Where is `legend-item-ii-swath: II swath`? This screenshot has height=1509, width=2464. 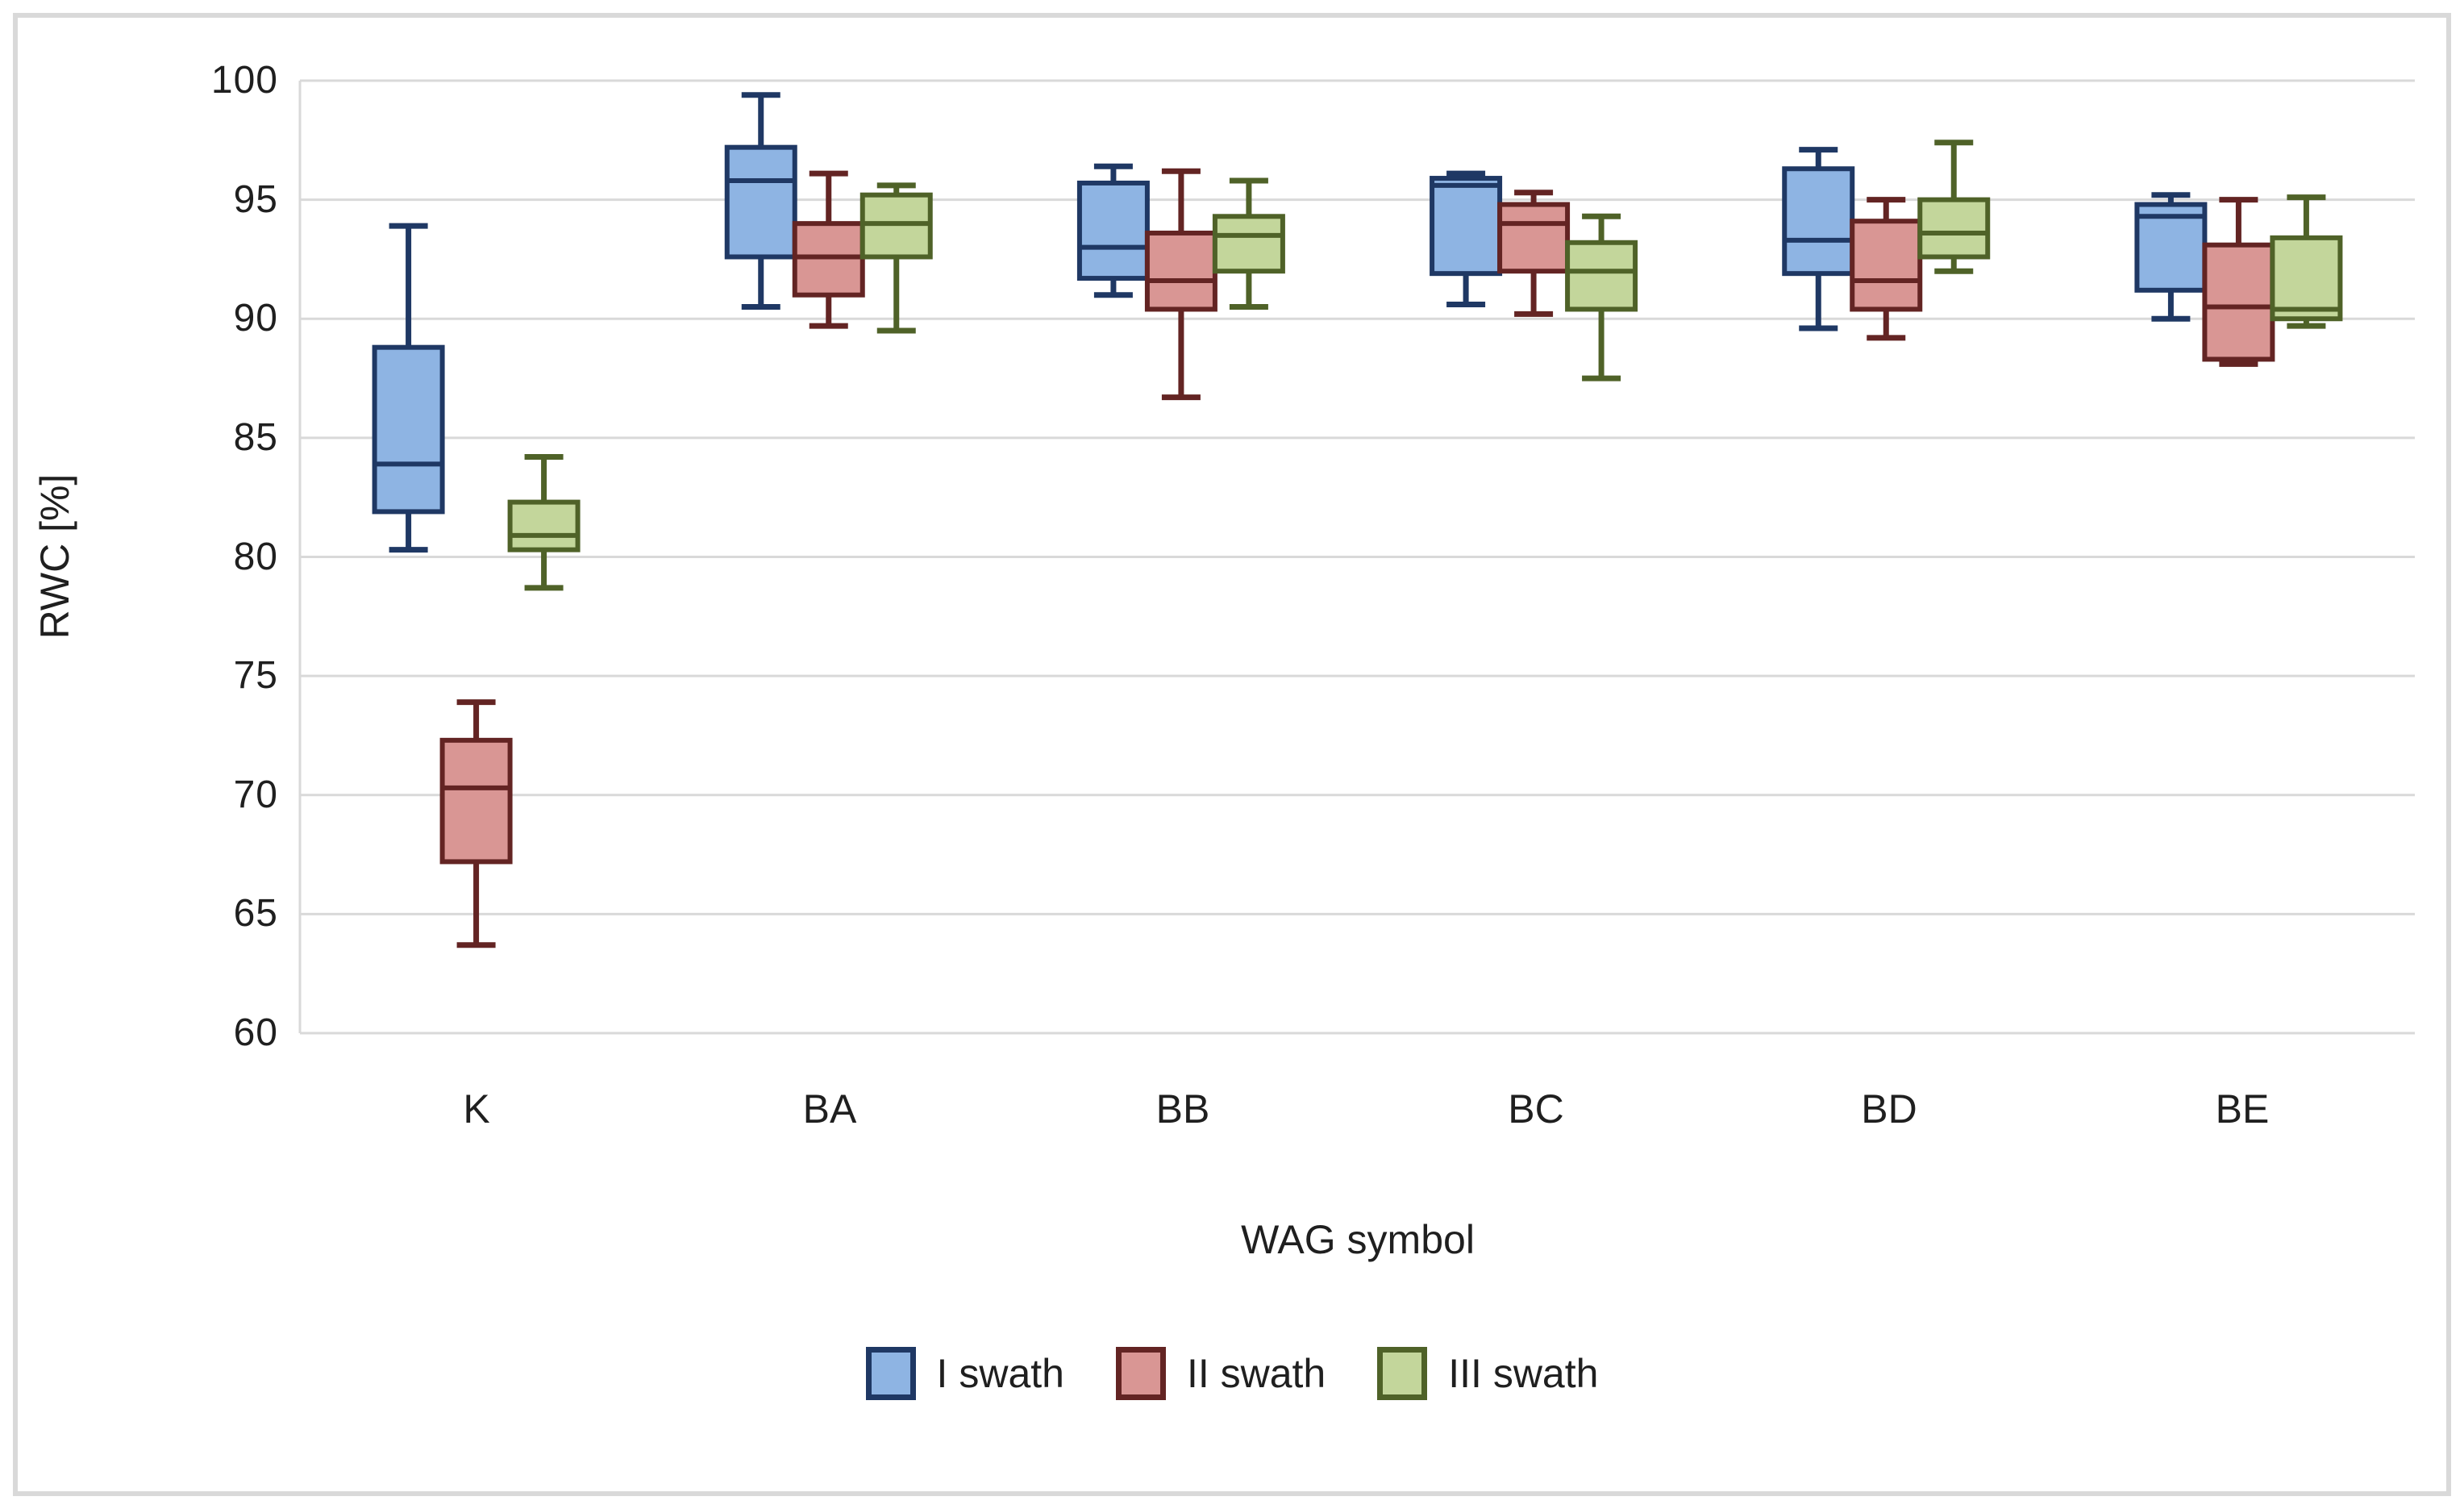 legend-item-ii-swath: II swath is located at coordinates (1220, 1373).